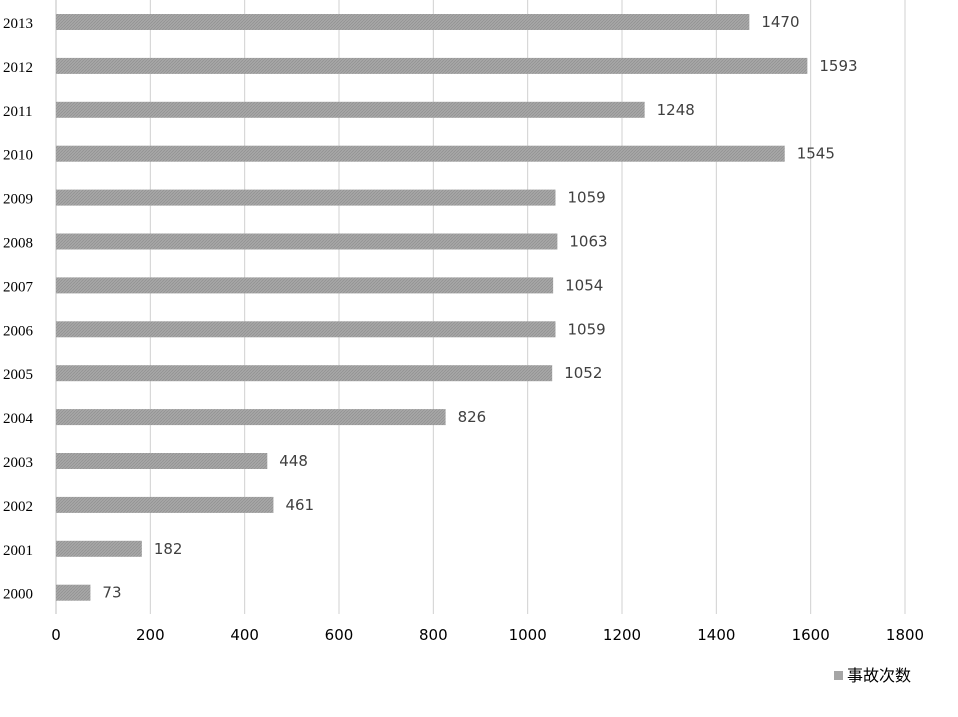 The image size is (958, 717). What do you see at coordinates (905, 635) in the screenshot?
I see `x-tick-label: 1800` at bounding box center [905, 635].